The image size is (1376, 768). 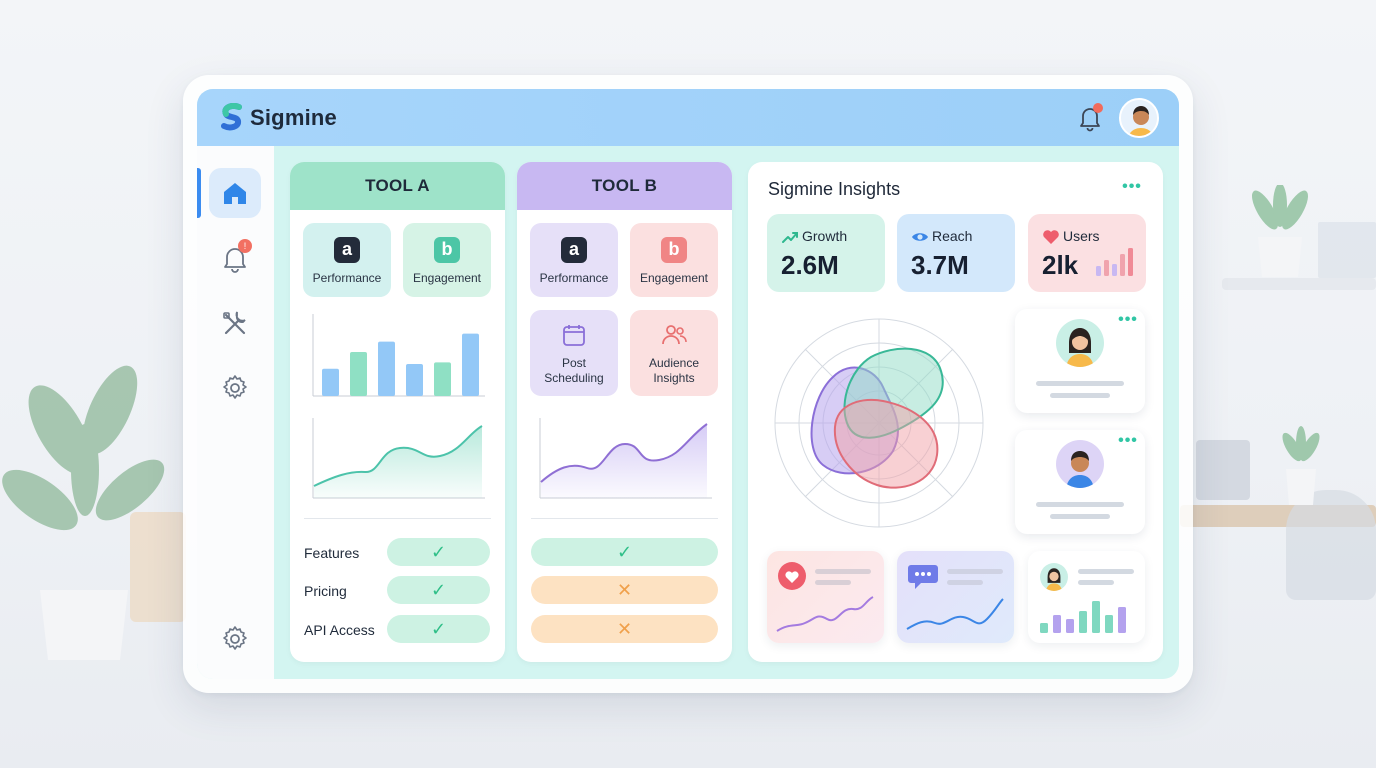 What do you see at coordinates (1060, 265) in the screenshot?
I see `stat-users-value: 2lk` at bounding box center [1060, 265].